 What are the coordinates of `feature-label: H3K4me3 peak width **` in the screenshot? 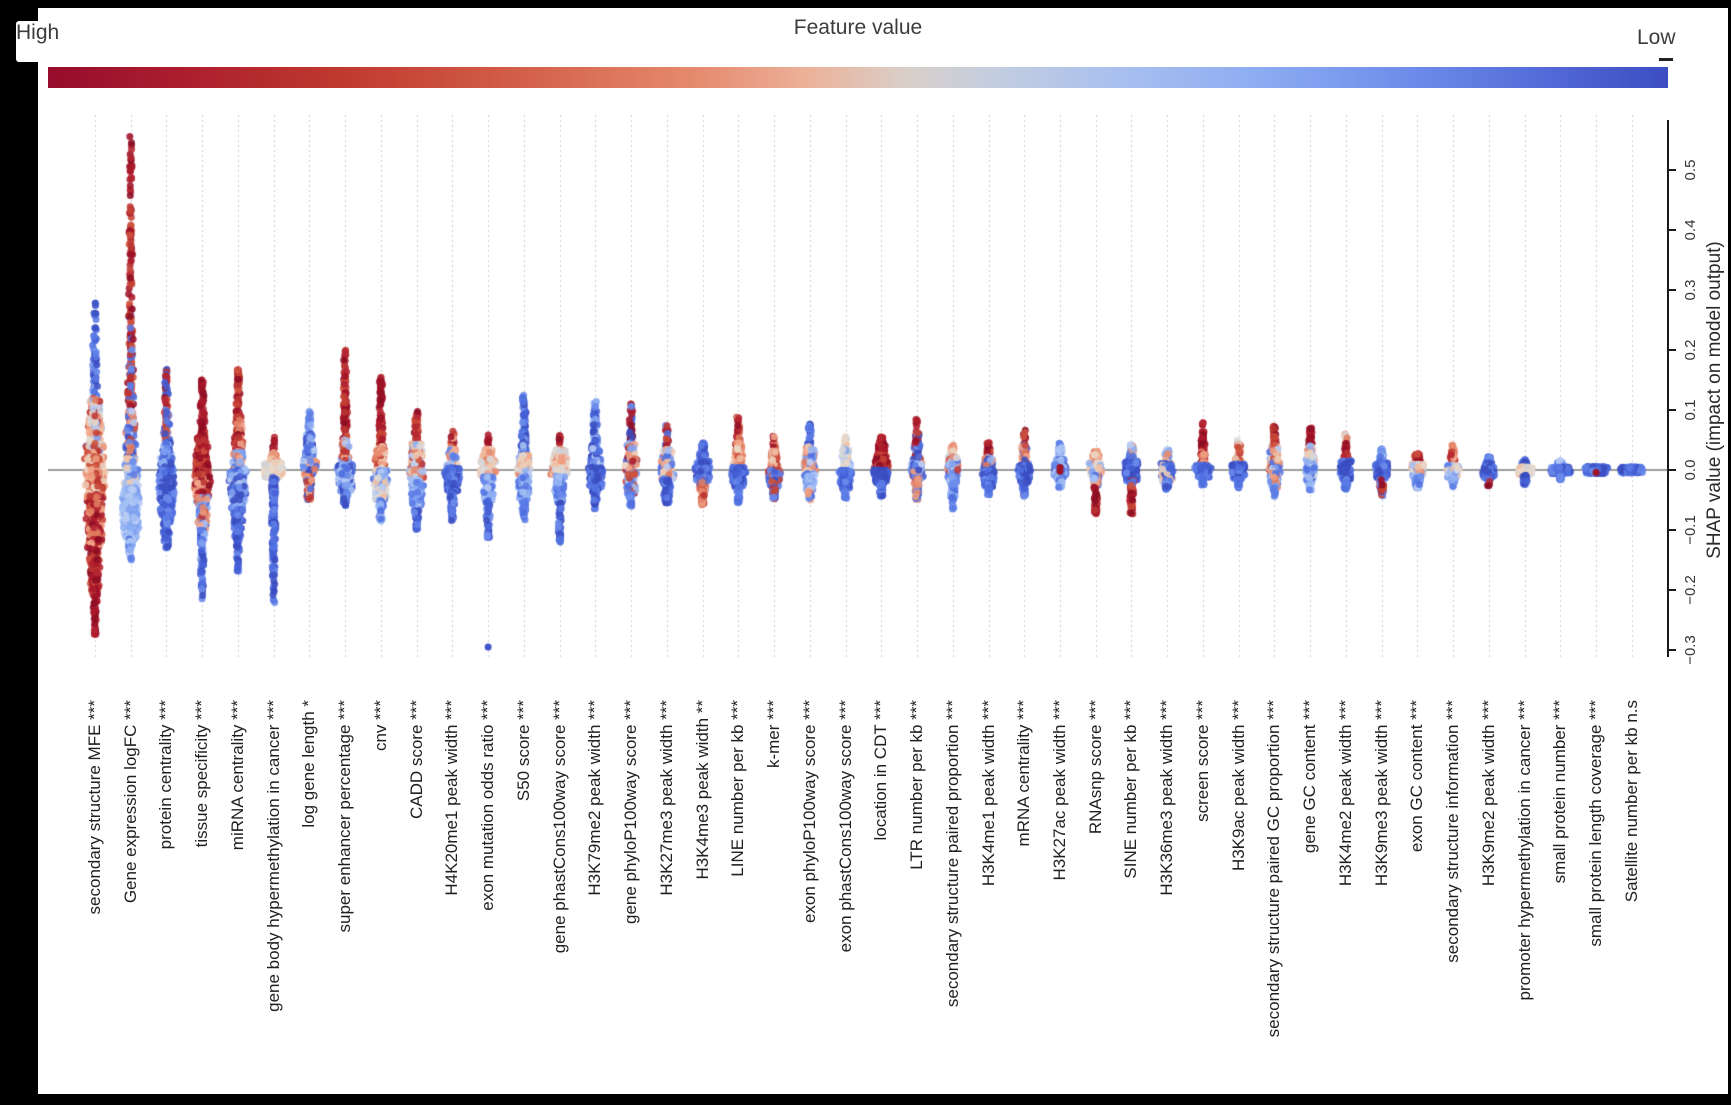 It's located at (702, 790).